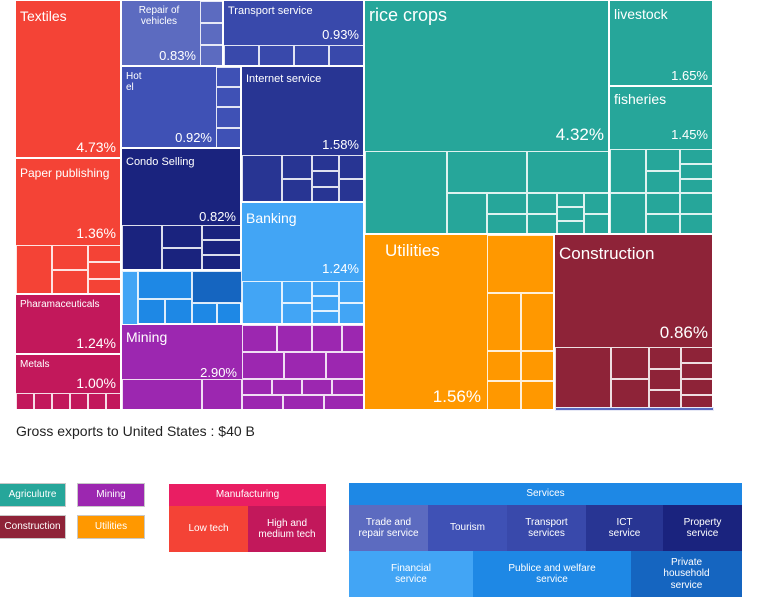  What do you see at coordinates (33, 495) in the screenshot?
I see `legend-agriculture: Agriculutre` at bounding box center [33, 495].